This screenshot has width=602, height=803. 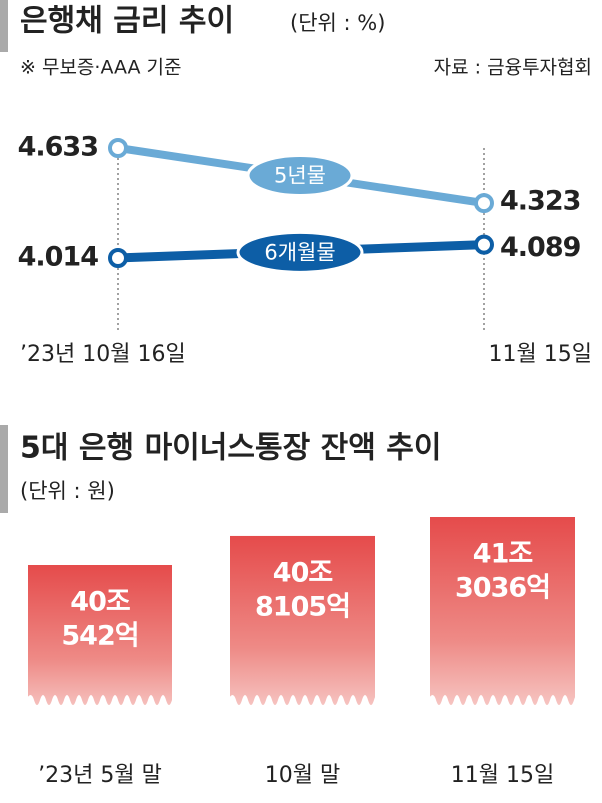 I want to click on legend-label: 5년물, so click(x=300, y=176).